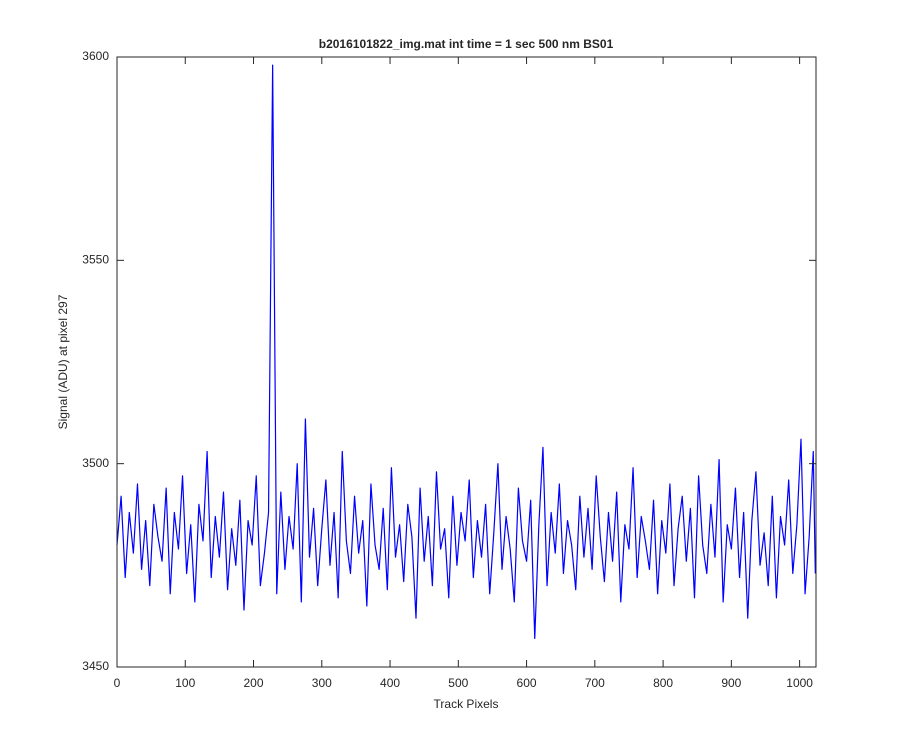  What do you see at coordinates (185, 683) in the screenshot?
I see `x-tick-label: 100` at bounding box center [185, 683].